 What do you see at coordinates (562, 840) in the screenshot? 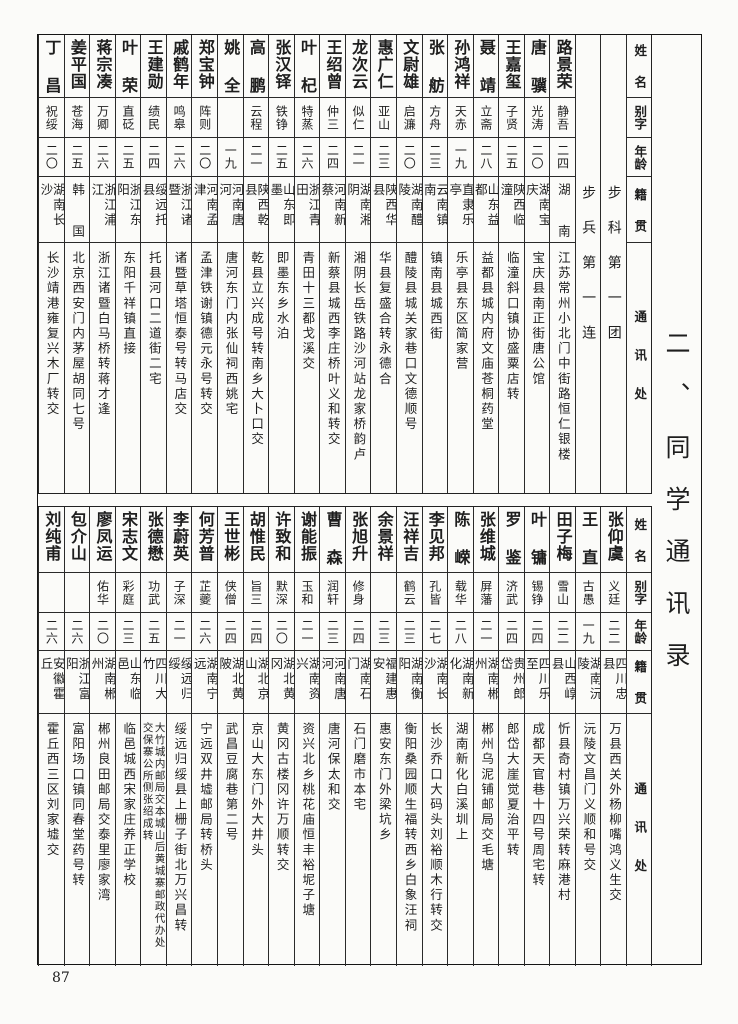
I see `member-address-cell: 忻县奇村镇万兴荣转麻港村` at bounding box center [562, 840].